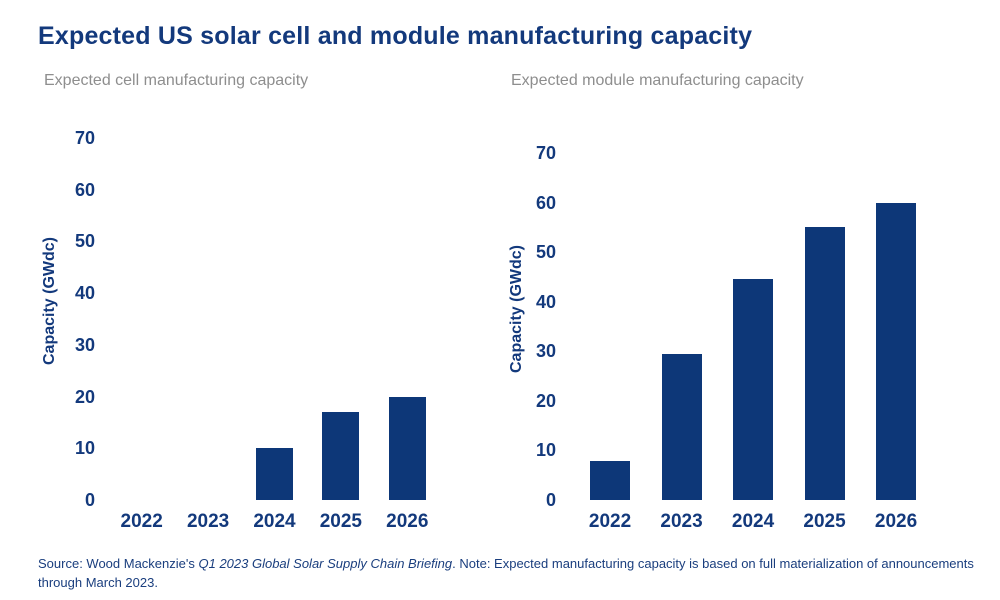  Describe the element at coordinates (657, 80) in the screenshot. I see `module-chart-subtitle: Expected module manufacturing capacity` at that location.